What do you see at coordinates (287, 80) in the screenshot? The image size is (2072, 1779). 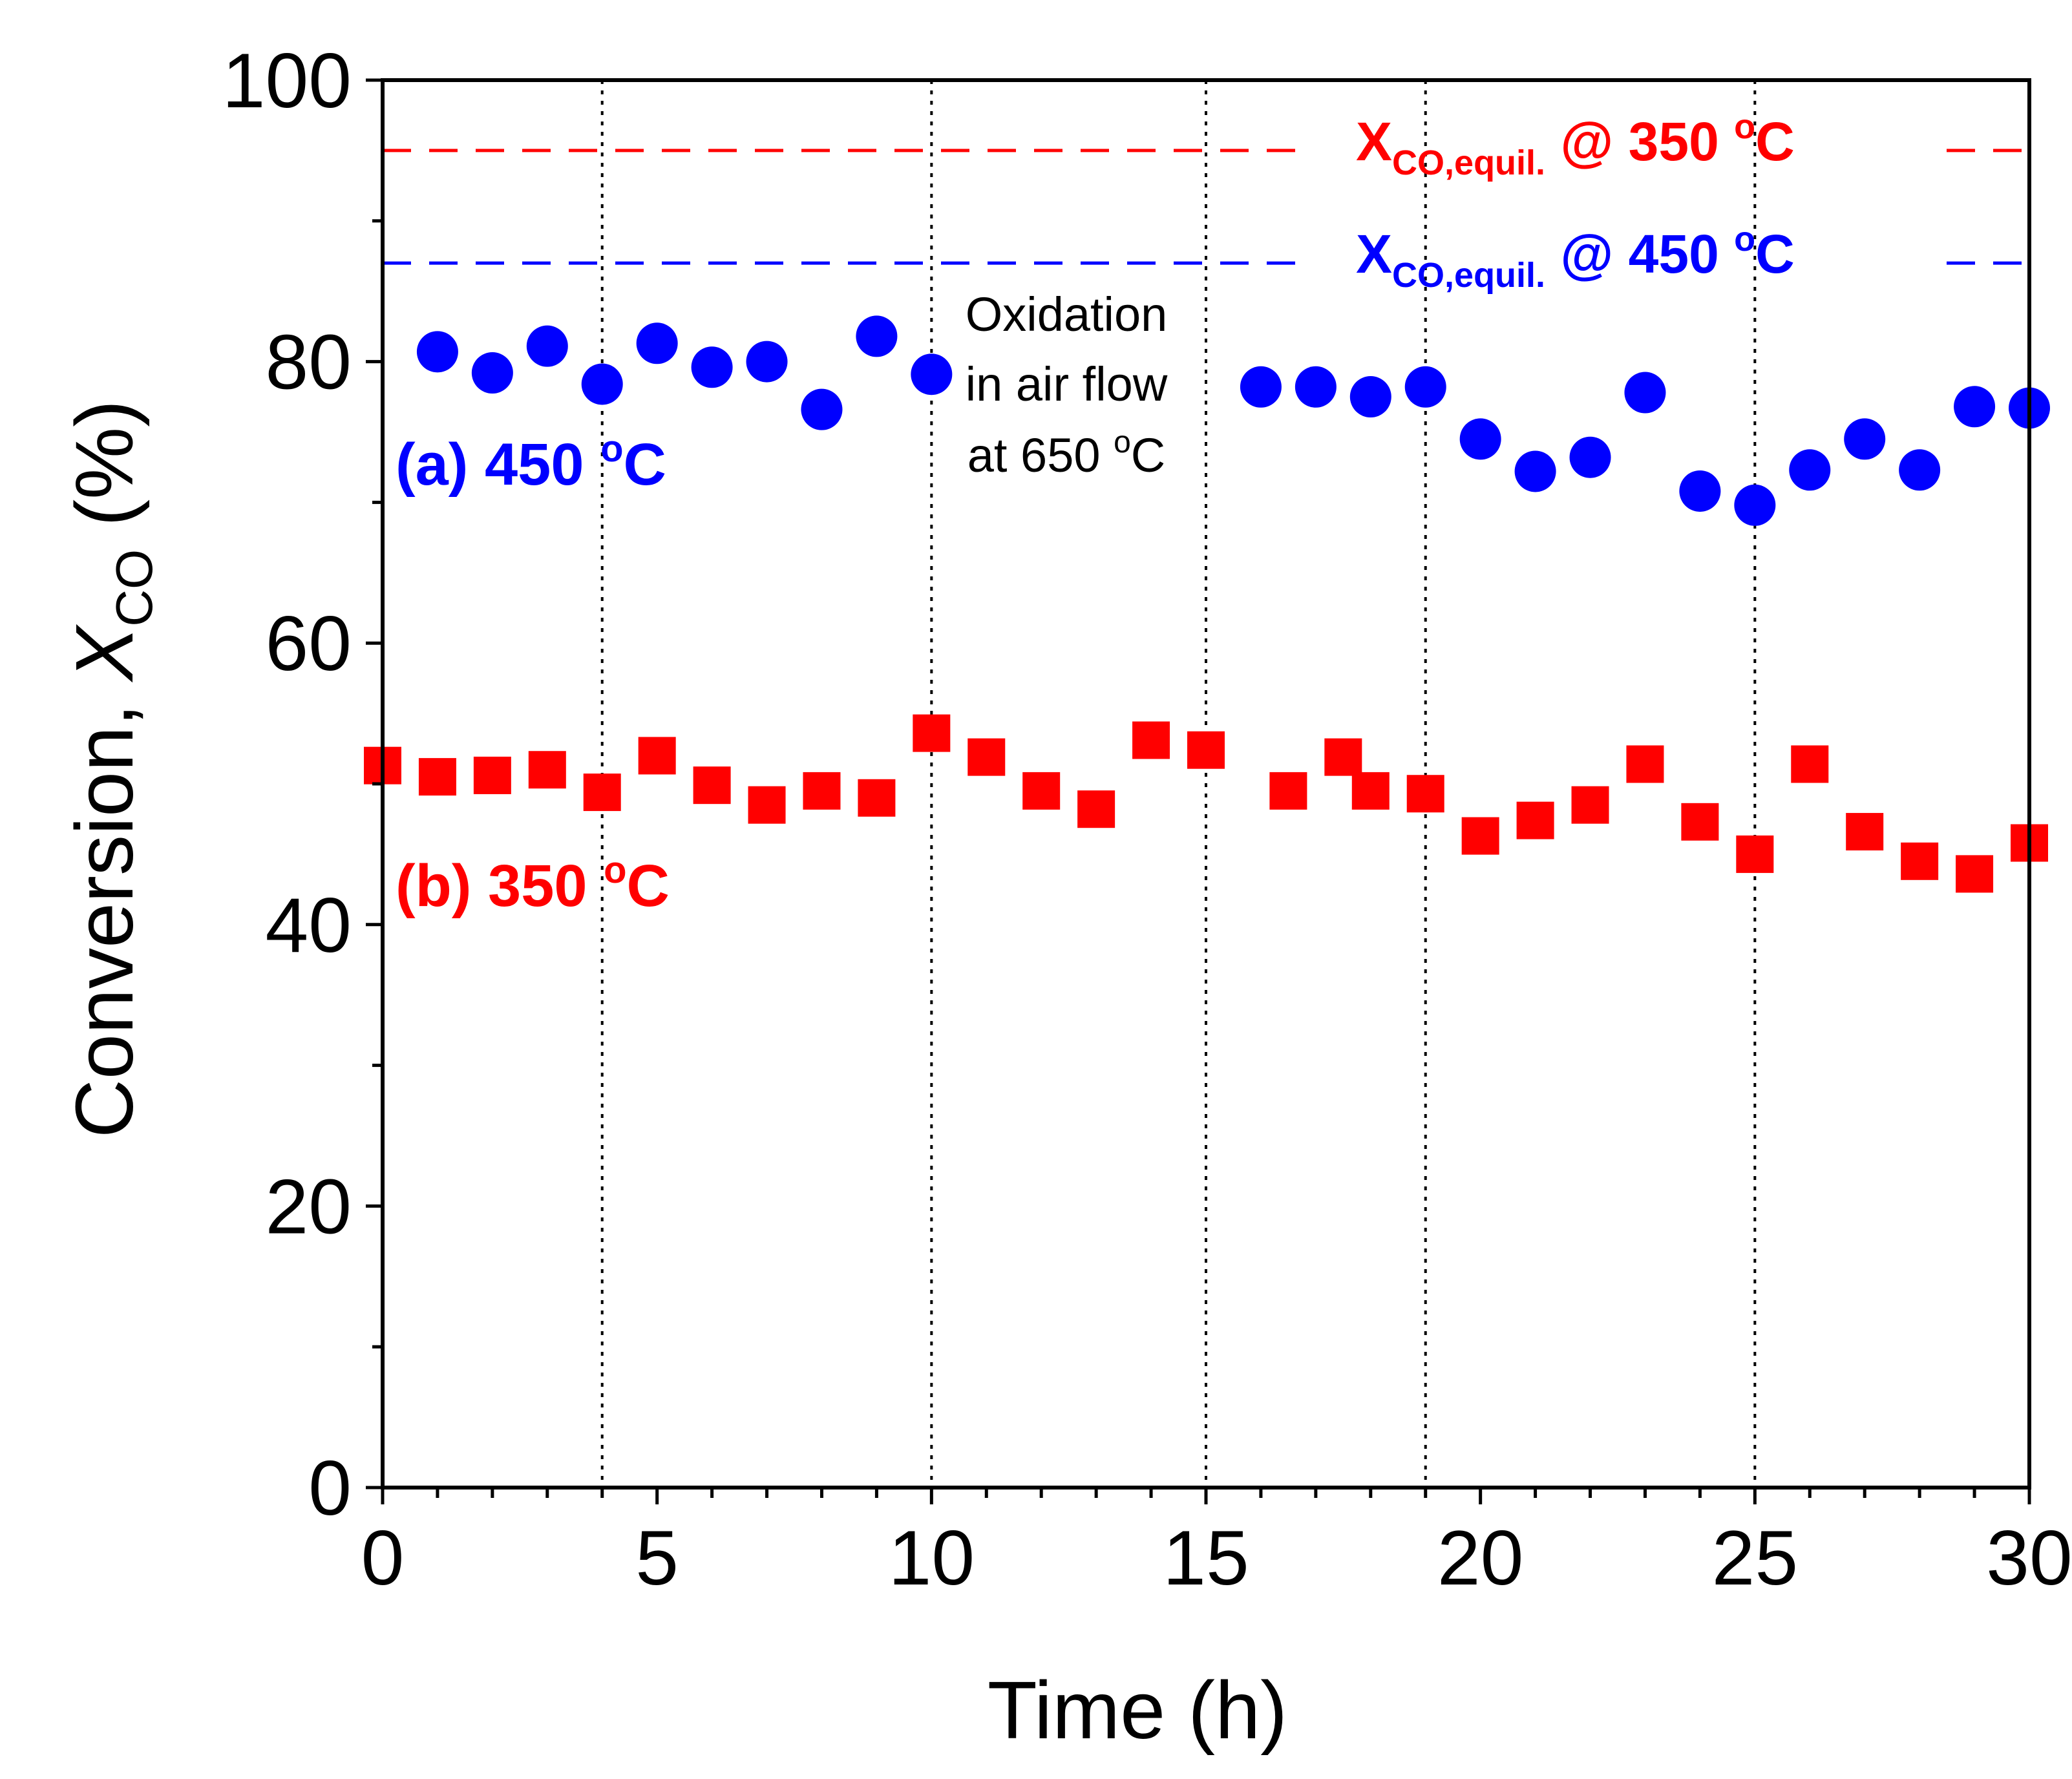 I see `y-tick-label-100: 100` at bounding box center [287, 80].